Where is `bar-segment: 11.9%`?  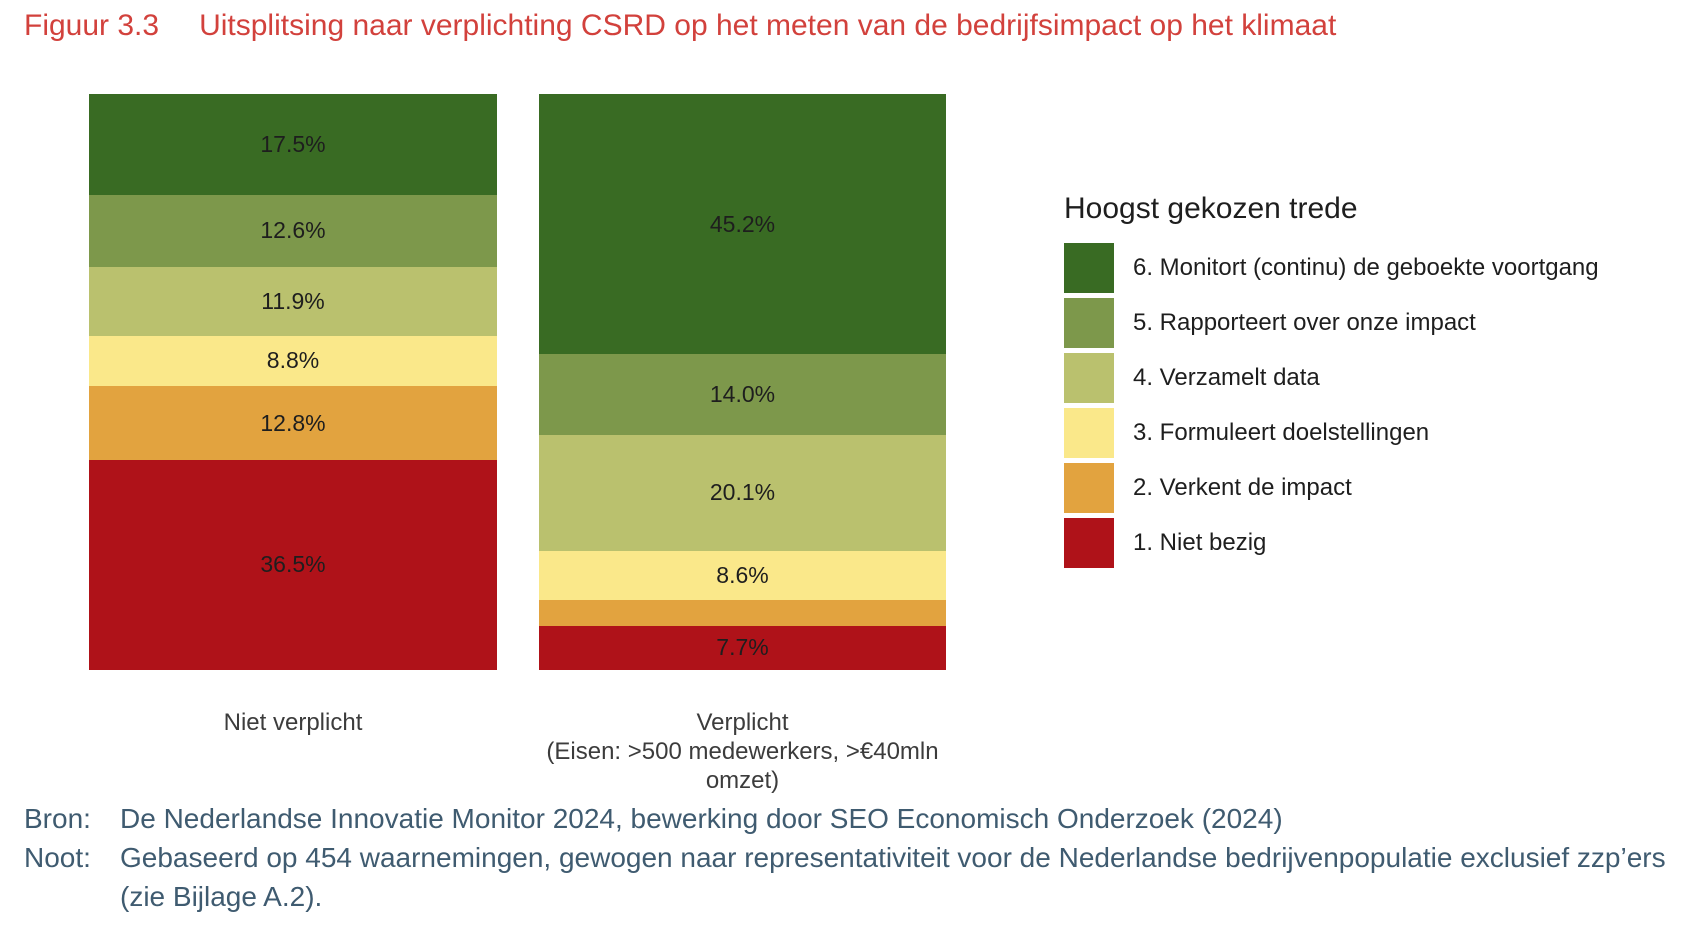 bar-segment: 11.9% is located at coordinates (293, 301).